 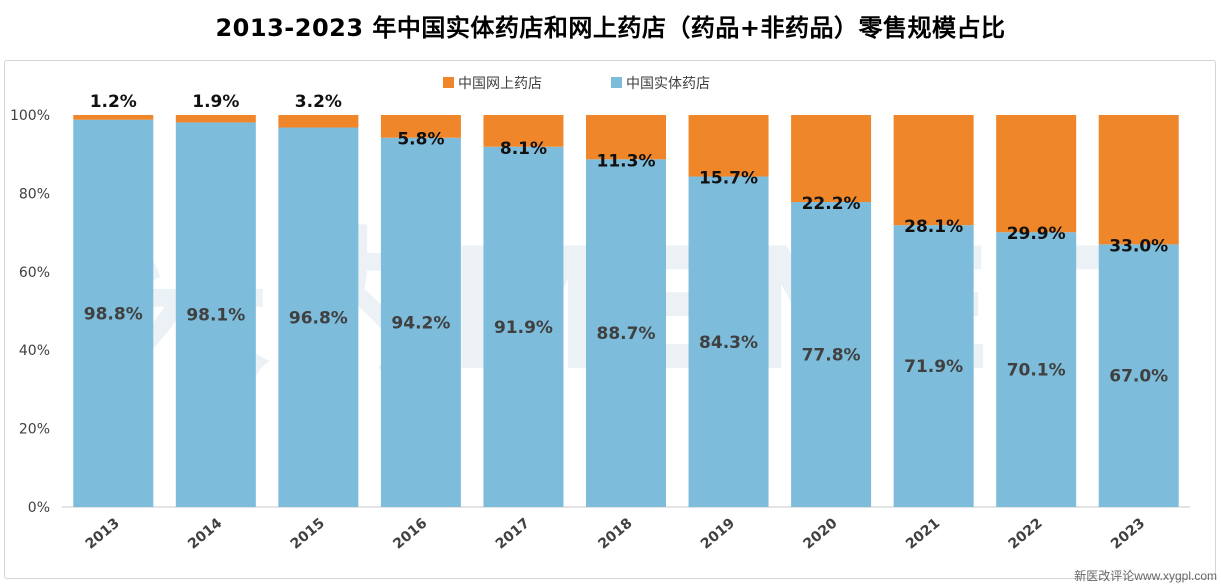 What do you see at coordinates (420, 140) in the screenshot?
I see `data-label-online-2016: 5.8%` at bounding box center [420, 140].